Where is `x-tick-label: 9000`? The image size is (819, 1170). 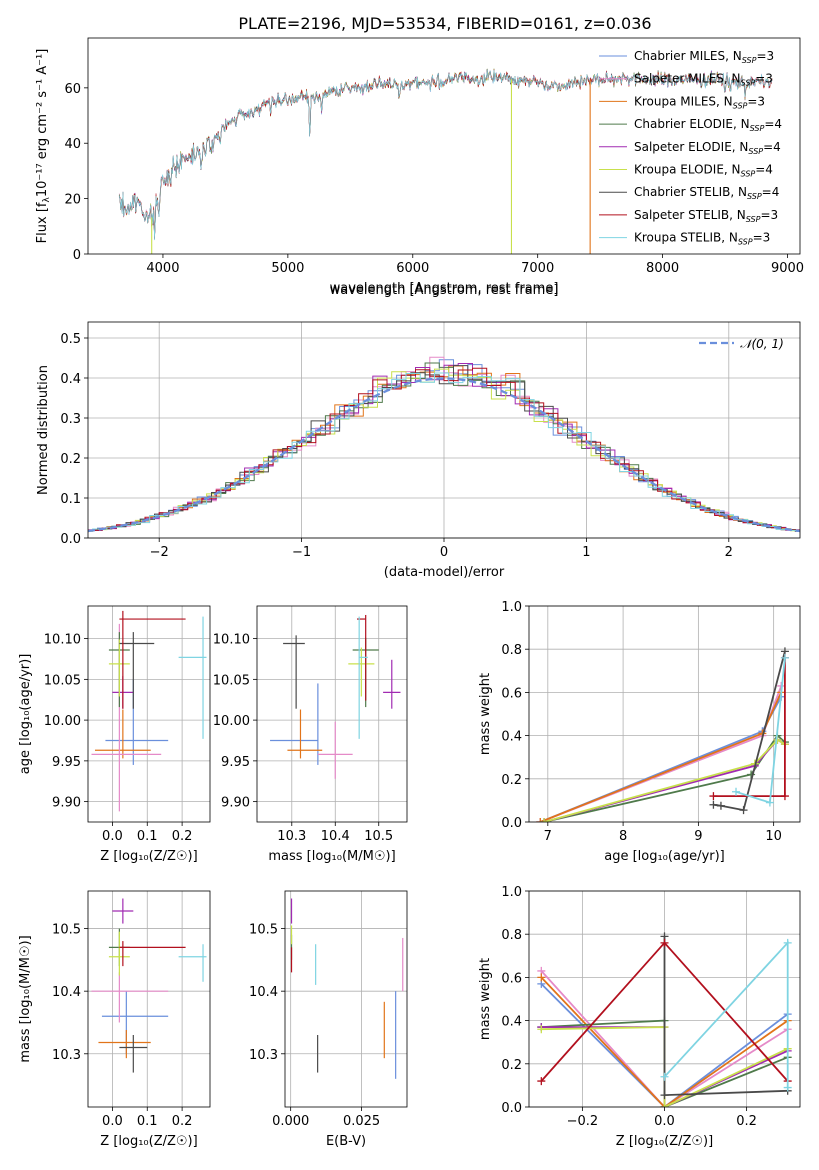
x-tick-label: 9000 is located at coordinates (787, 268).